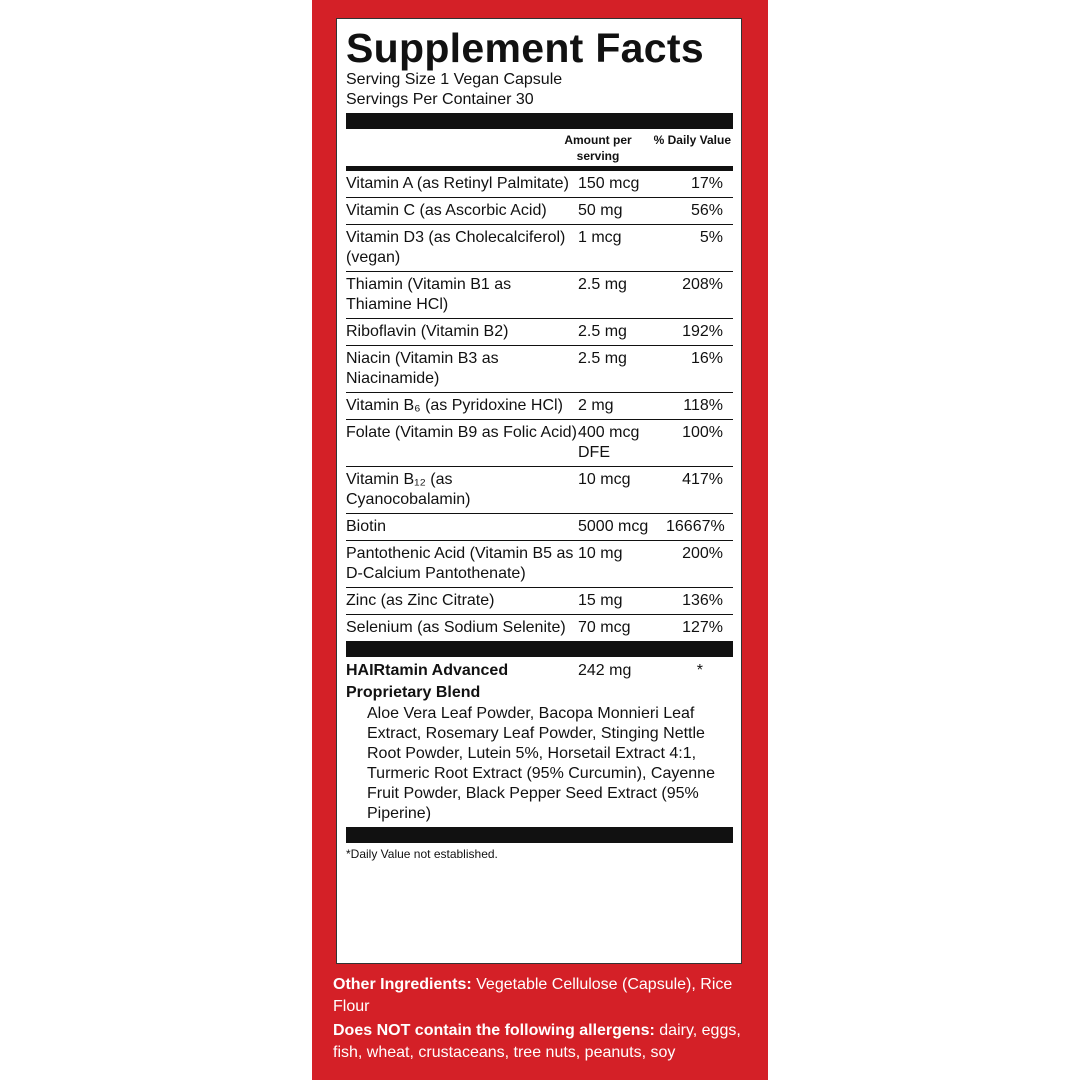 The height and width of the screenshot is (1080, 1080). I want to click on nutrient-name: Zinc (as Zinc Citrate), so click(420, 600).